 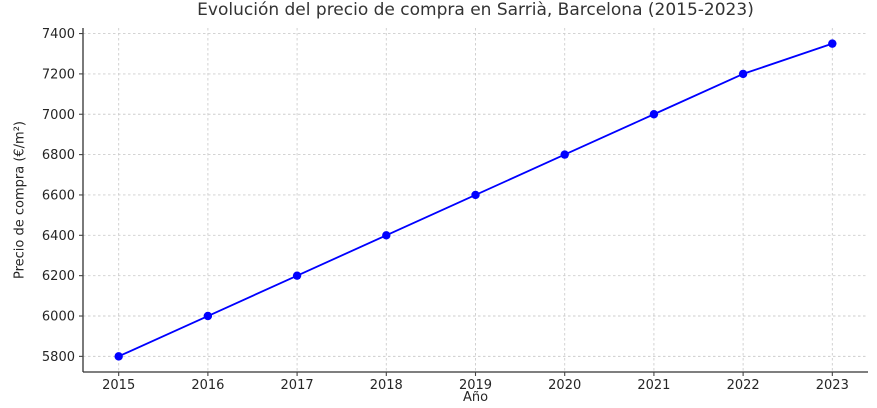 I want to click on y-tick-label: 7400, so click(x=58, y=34).